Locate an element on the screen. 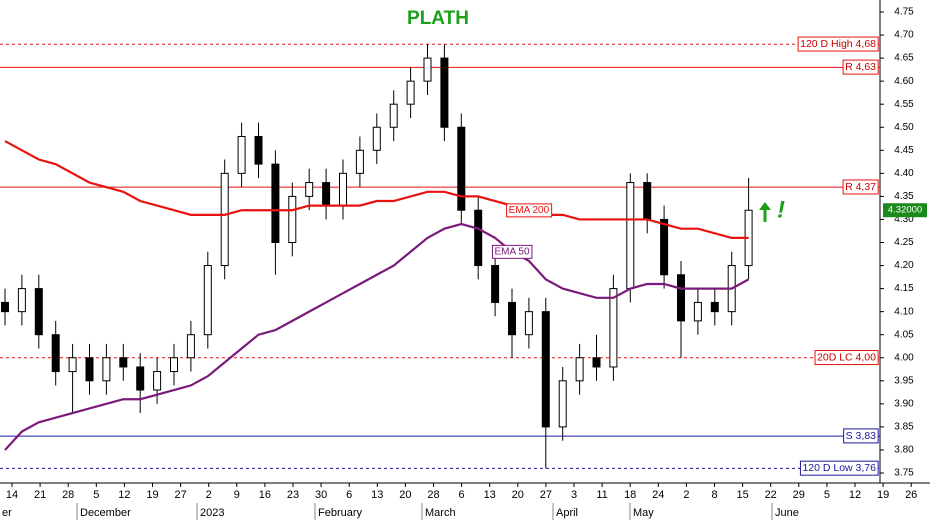 Image resolution: width=930 pixels, height=523 pixels. level-label: S 3,83 is located at coordinates (861, 436).